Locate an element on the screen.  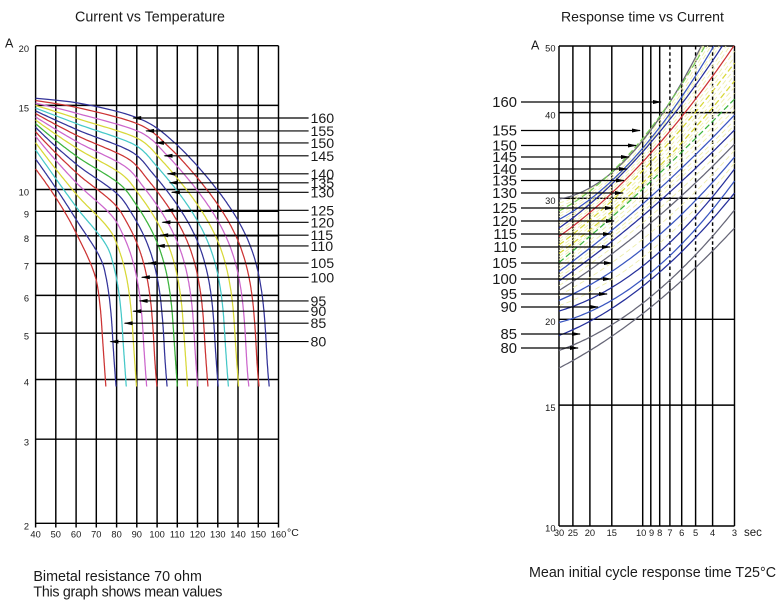
svg-text: 70 is located at coordinates (96, 535).